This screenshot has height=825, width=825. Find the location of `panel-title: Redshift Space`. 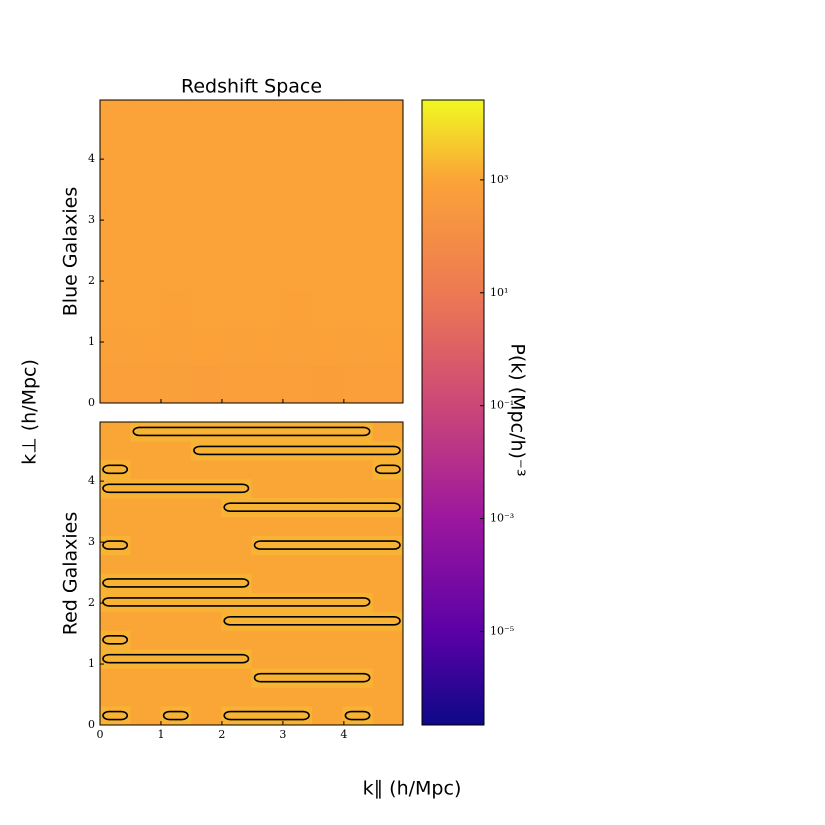

panel-title: Redshift Space is located at coordinates (251, 87).